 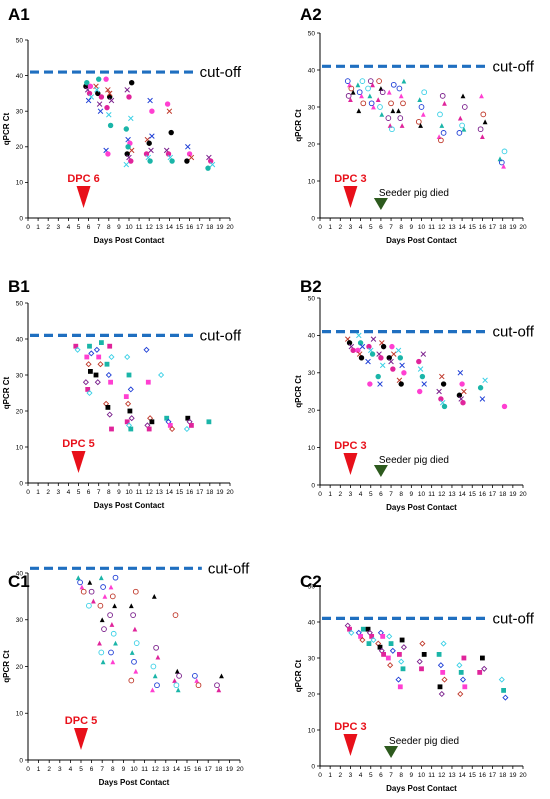 I want to click on x-tick-label: 11, so click(x=431, y=775).